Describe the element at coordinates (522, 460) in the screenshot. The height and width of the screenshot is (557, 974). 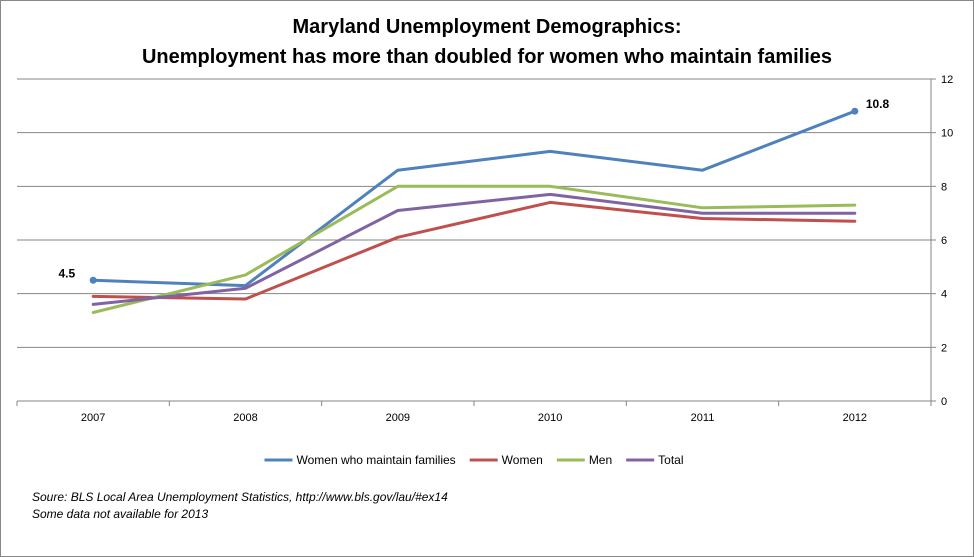
I see `legend-label-women: Women` at that location.